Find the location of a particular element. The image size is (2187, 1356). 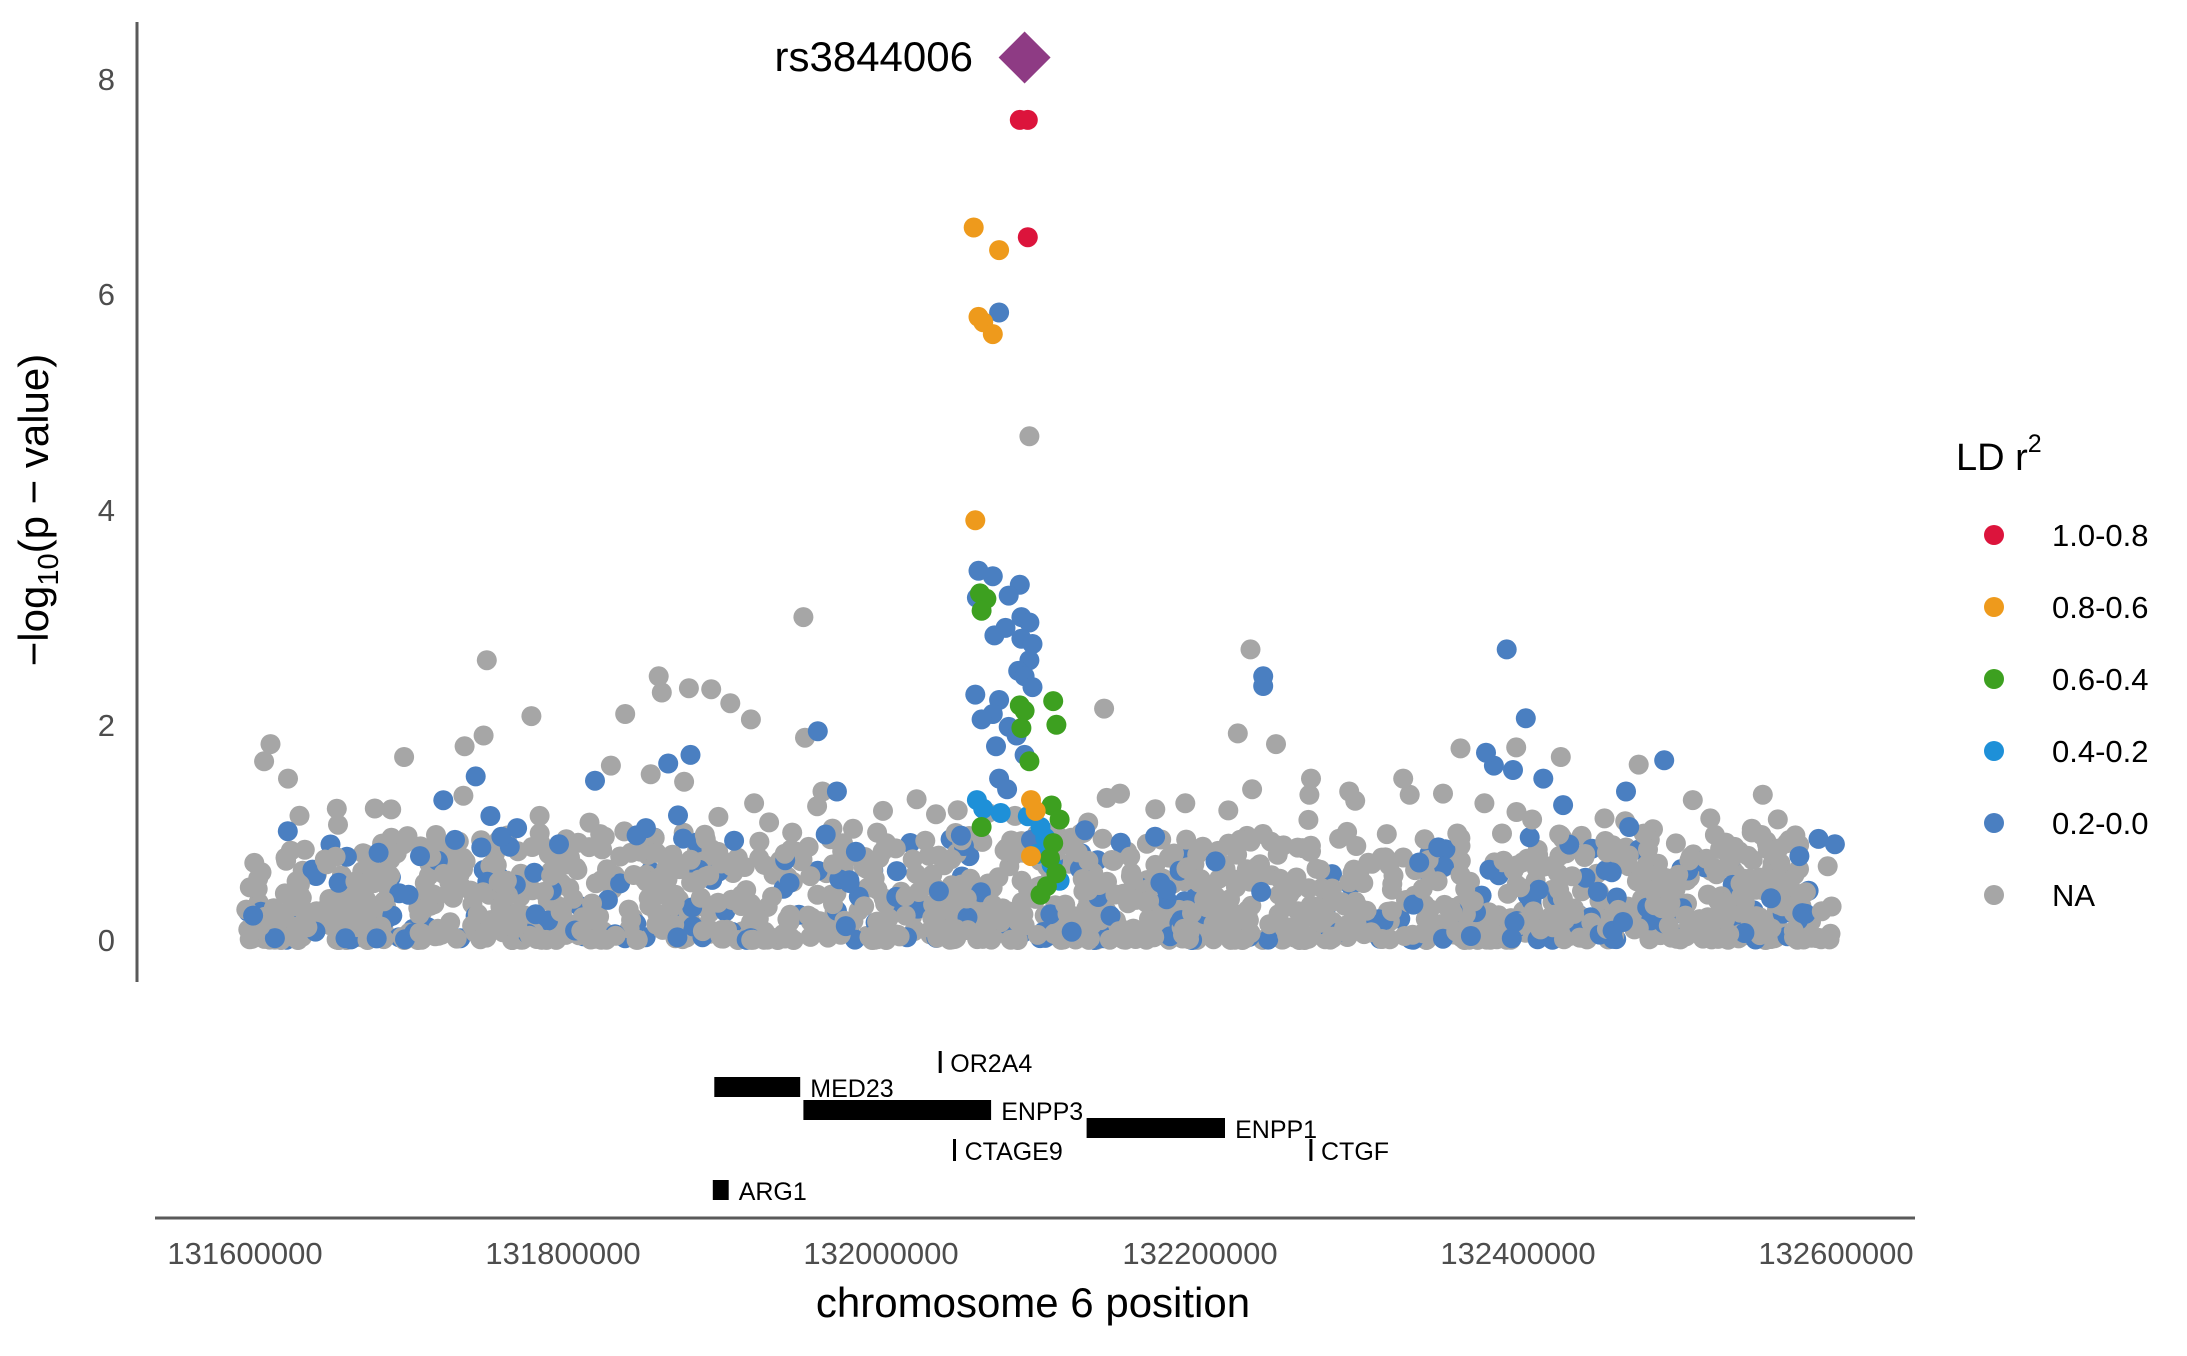

legend-swatch is located at coordinates (1994, 751).